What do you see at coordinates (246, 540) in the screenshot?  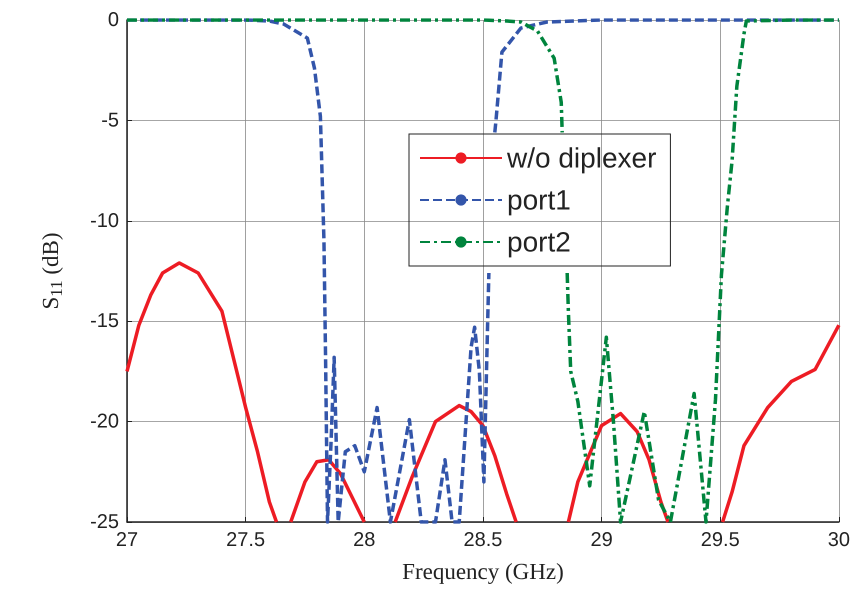 I see `x-tick-label: 27.5` at bounding box center [246, 540].